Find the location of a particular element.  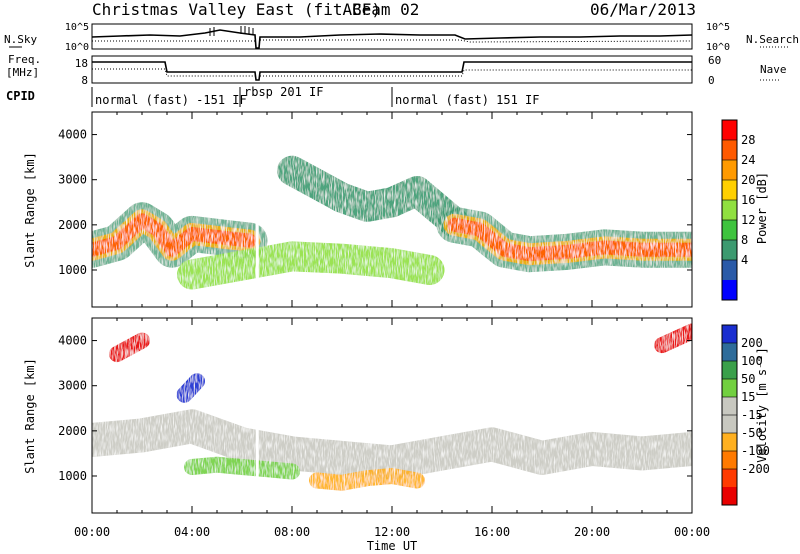

cpid-segment-2: rbsp 201 IF is located at coordinates (283, 92).